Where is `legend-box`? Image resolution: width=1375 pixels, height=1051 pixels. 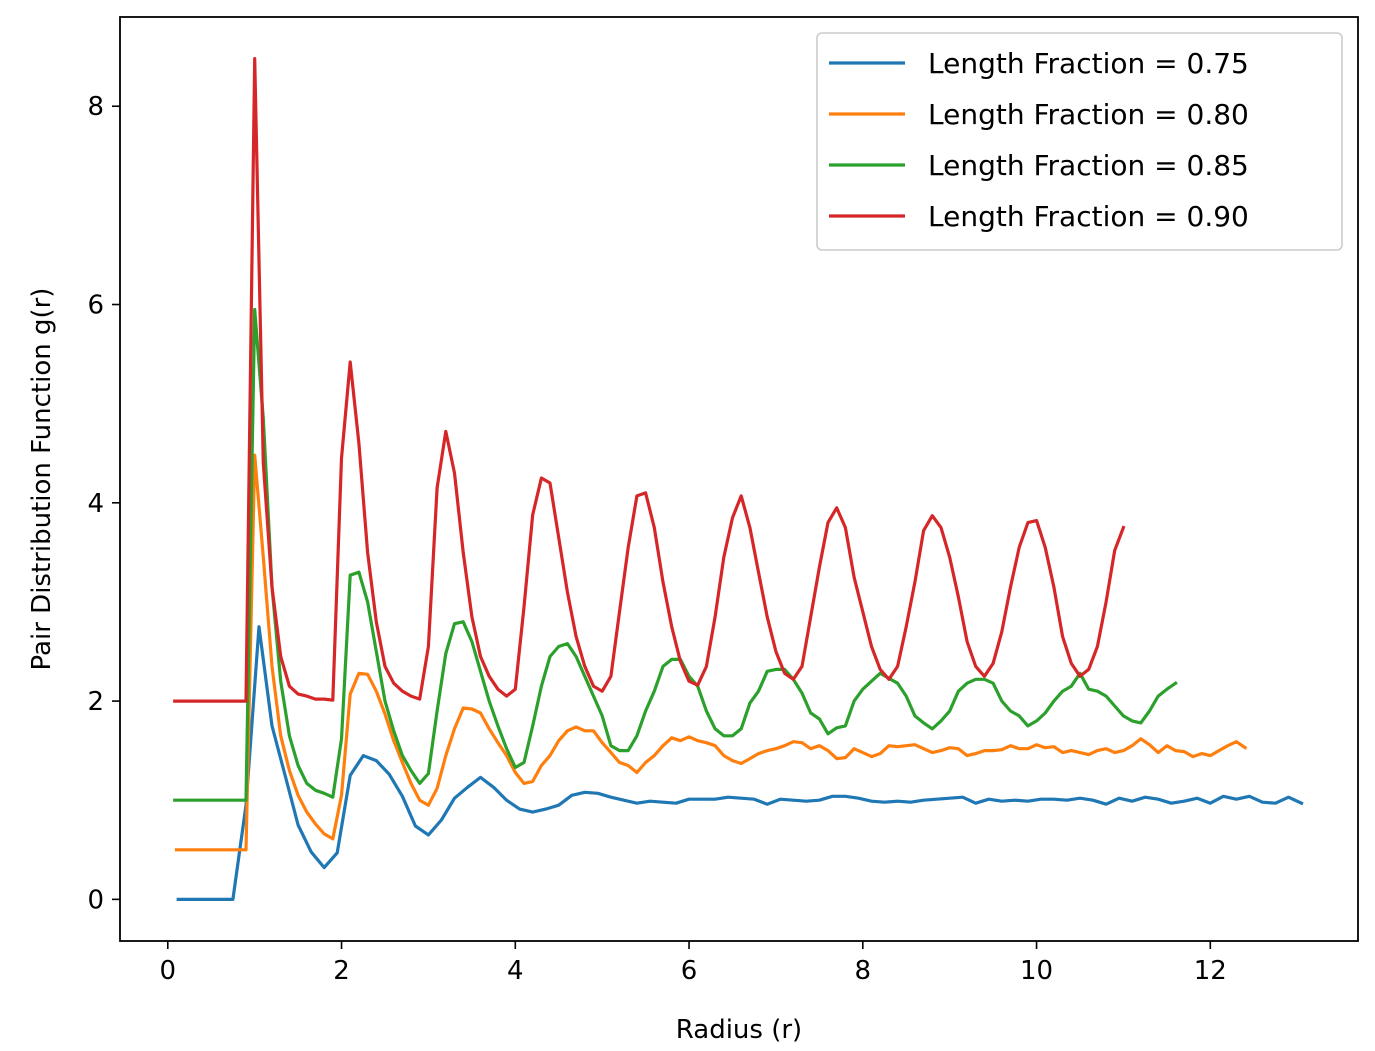 legend-box is located at coordinates (1079, 141).